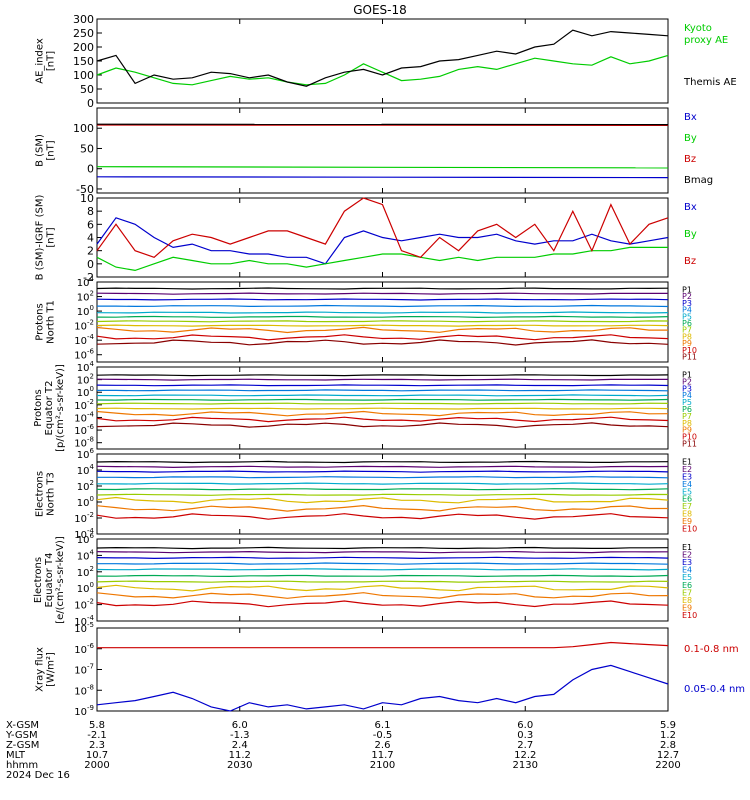 Image resolution: width=750 pixels, height=800 pixels. Describe the element at coordinates (84, 670) in the screenshot. I see `y-tick-label: 10-7` at that location.